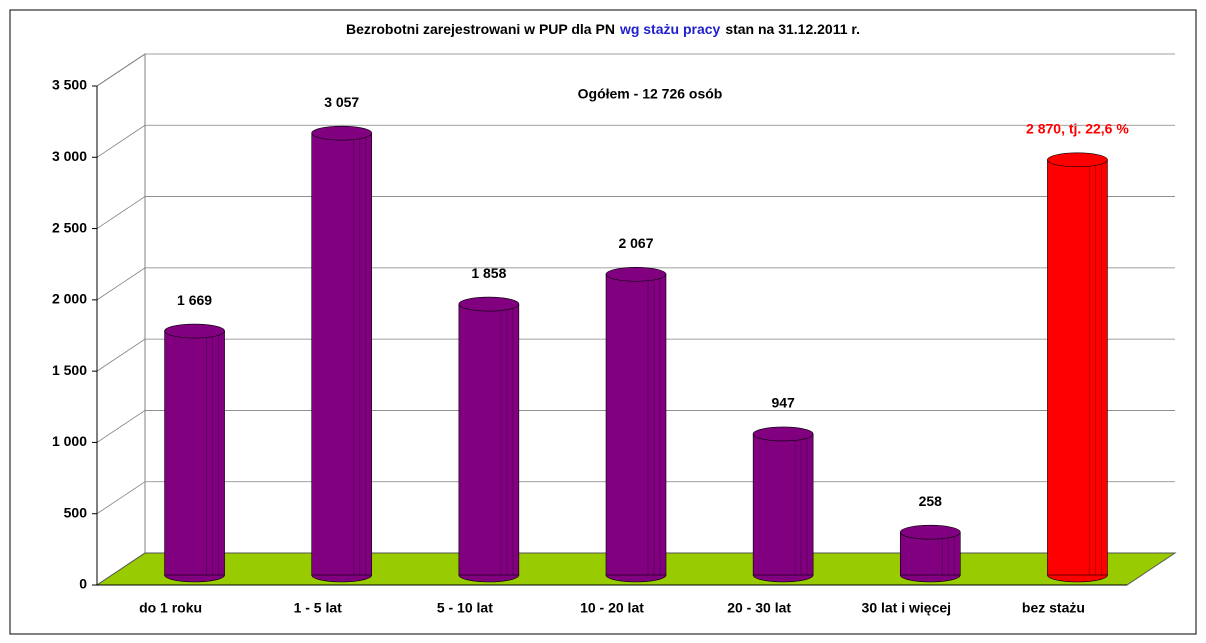 This screenshot has height=643, width=1206. I want to click on y-tick-label: 2 000, so click(69, 299).